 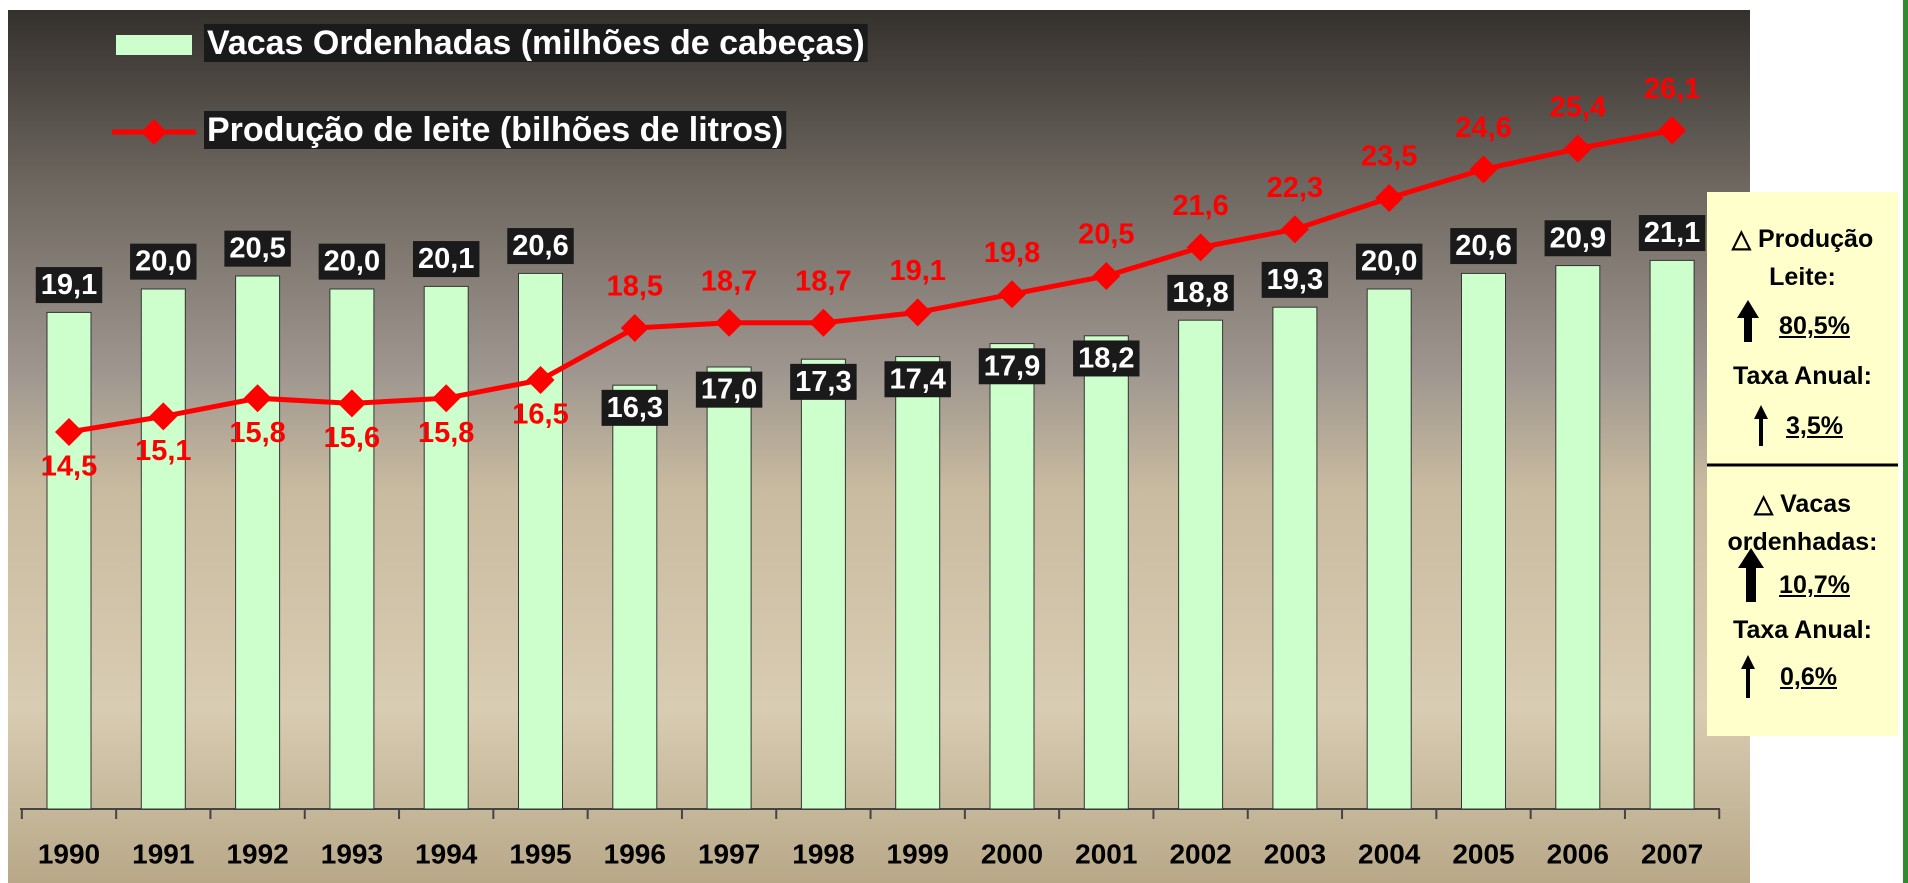 I want to click on data-label-group: 17,4, so click(x=917, y=379).